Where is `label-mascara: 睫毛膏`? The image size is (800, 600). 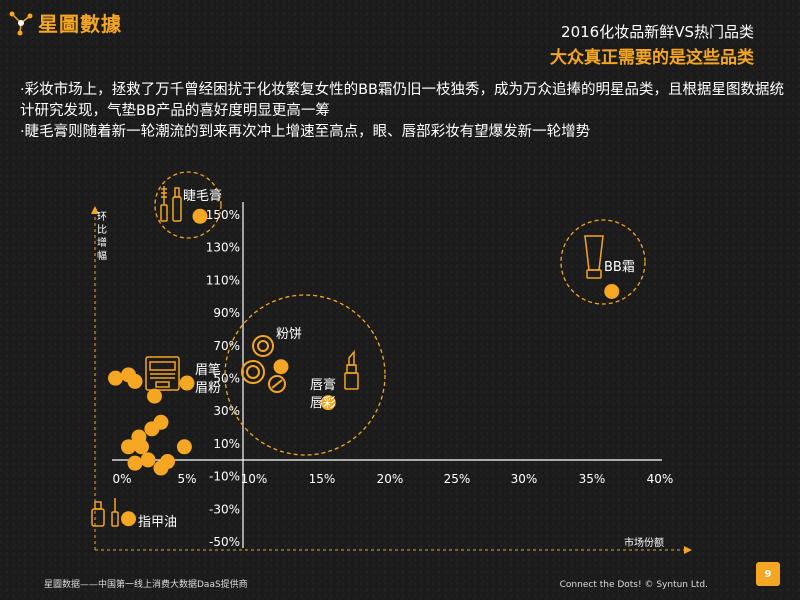
label-mascara: 睫毛膏 is located at coordinates (202, 196).